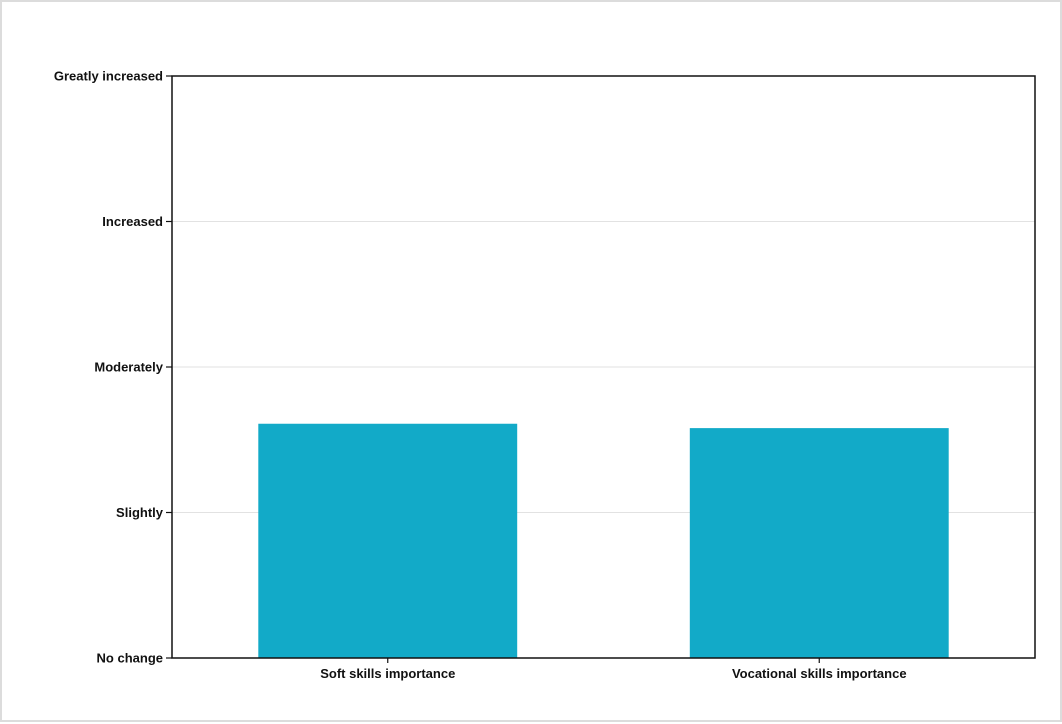 The width and height of the screenshot is (1062, 724). I want to click on y-tick-label: Slightly, so click(140, 512).